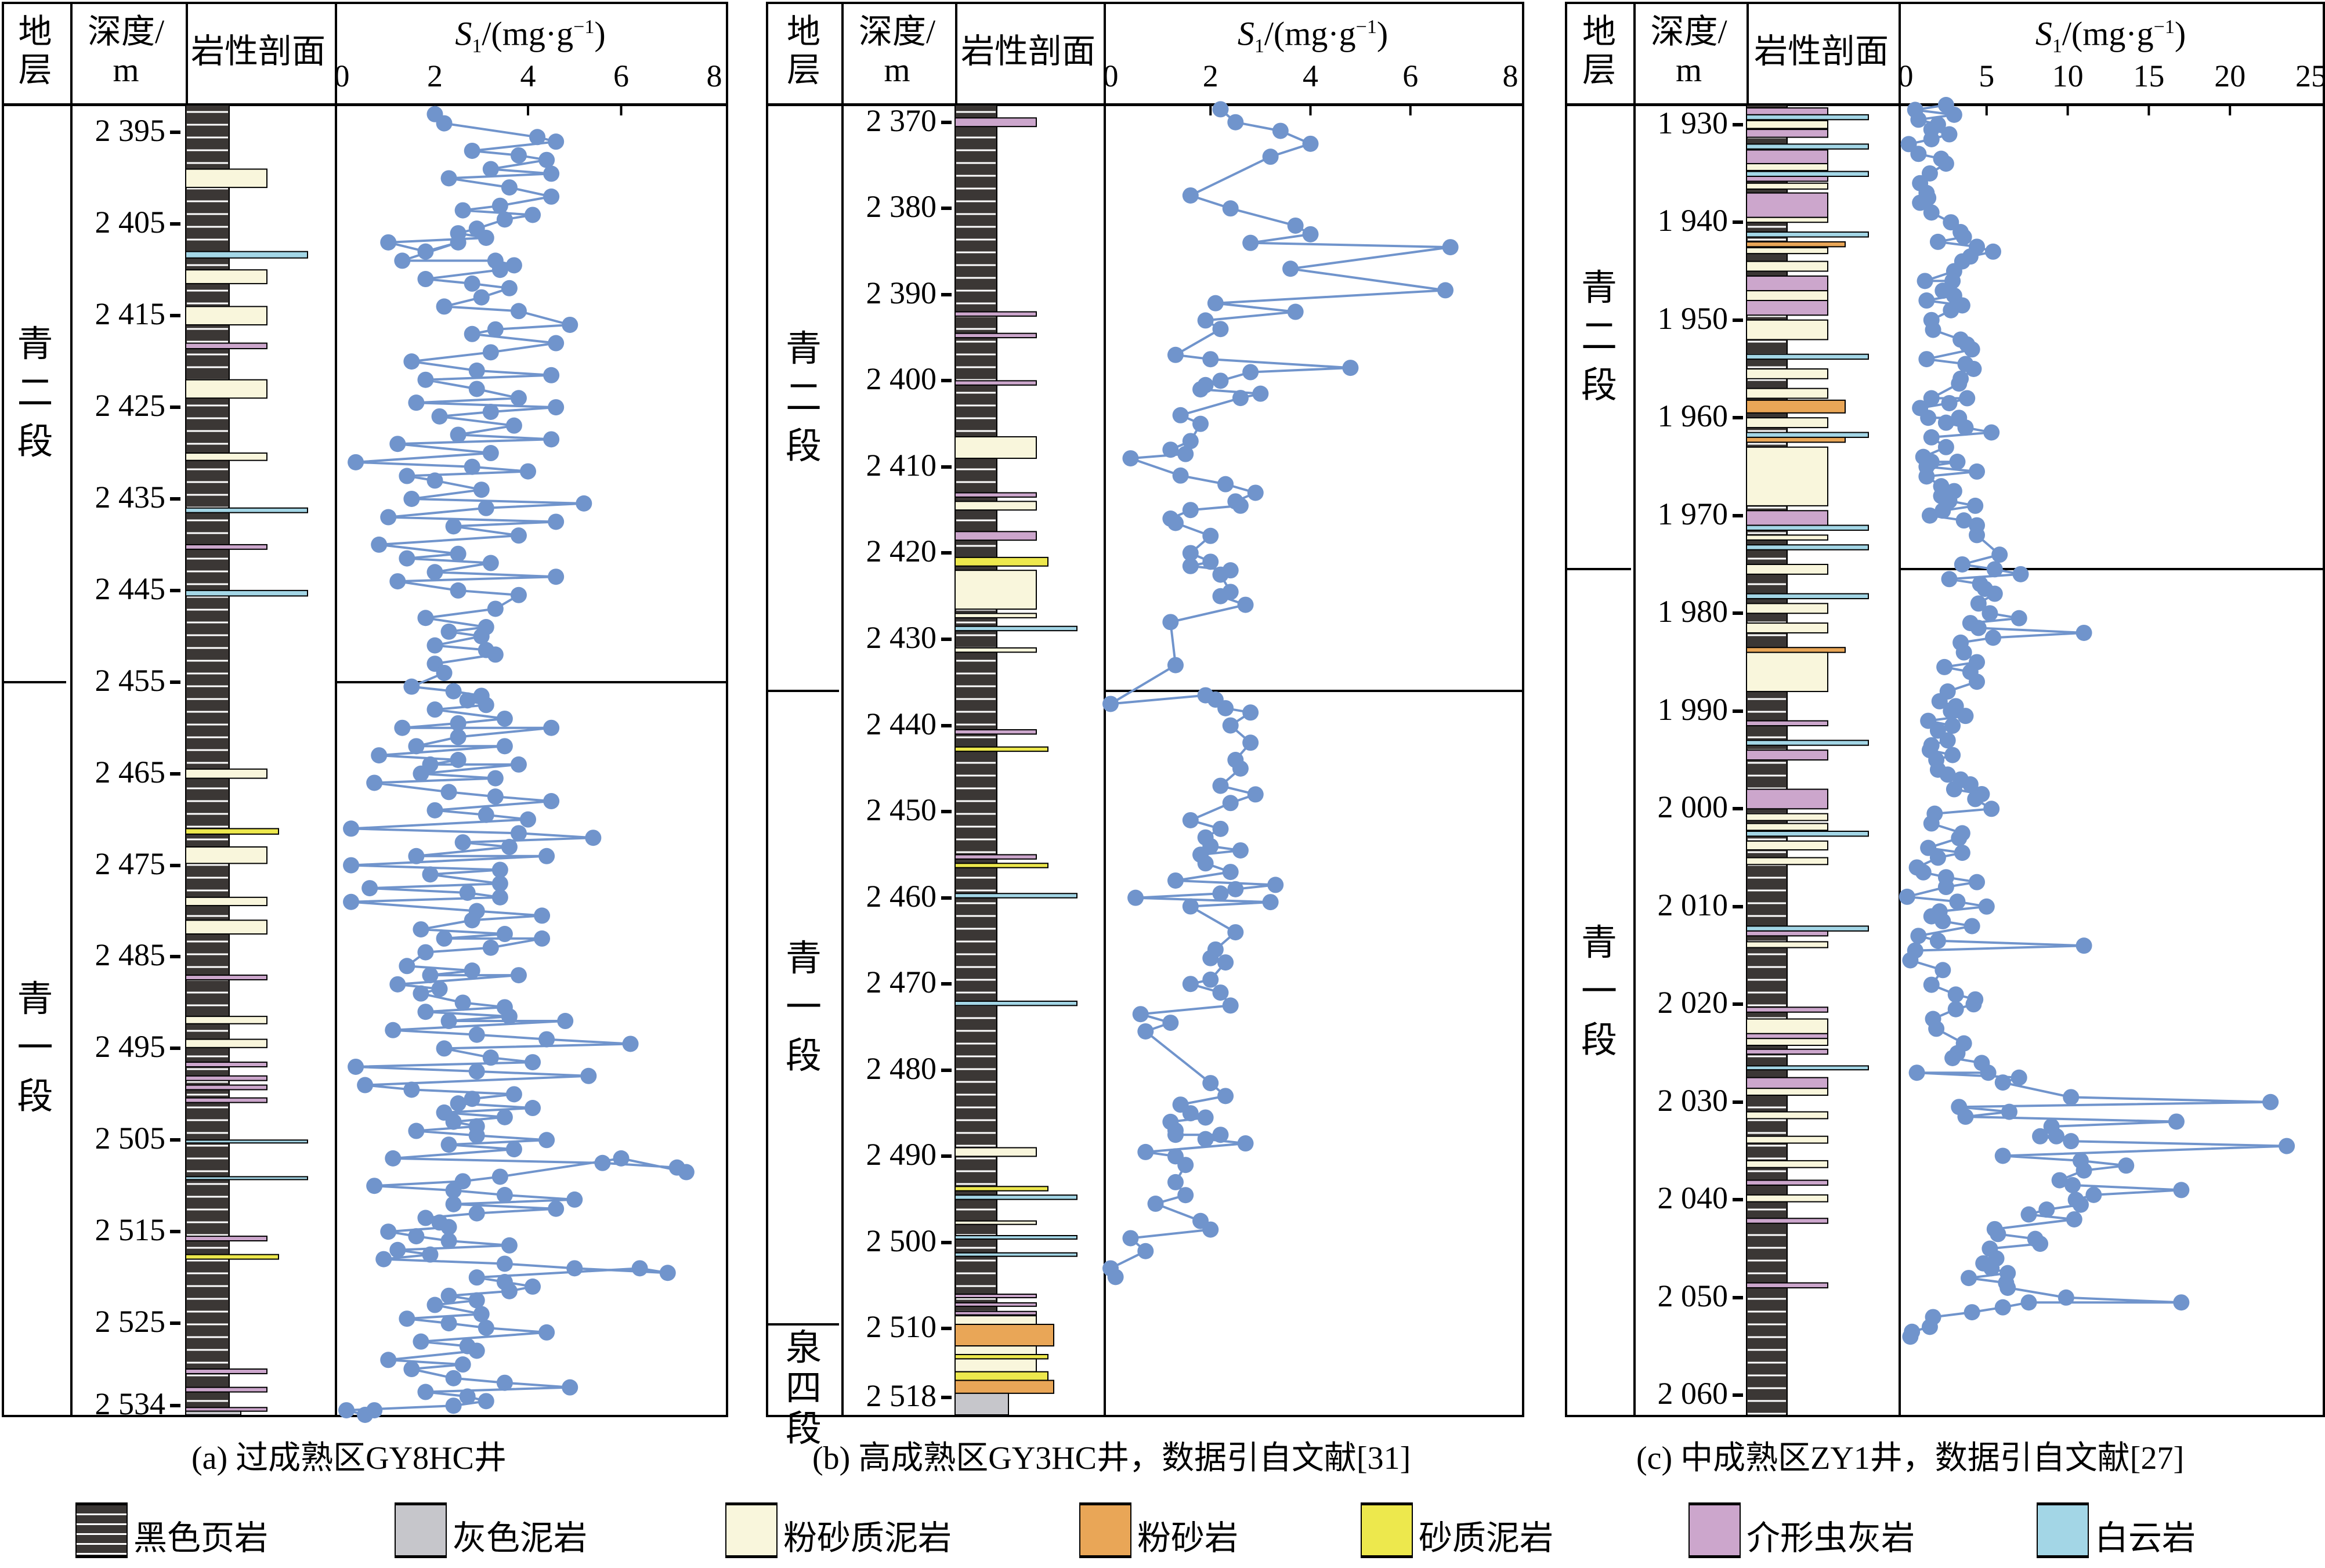 Image resolution: width=2325 pixels, height=1568 pixels. I want to click on x-tick-label: 0, so click(1905, 76).